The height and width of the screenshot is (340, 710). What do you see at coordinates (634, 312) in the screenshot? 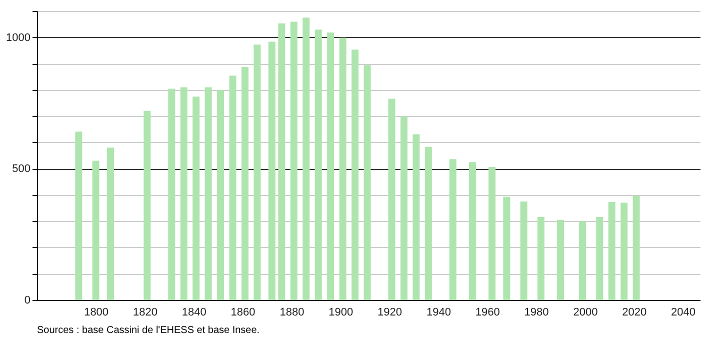
I see `x-tick-label: 2020` at bounding box center [634, 312].